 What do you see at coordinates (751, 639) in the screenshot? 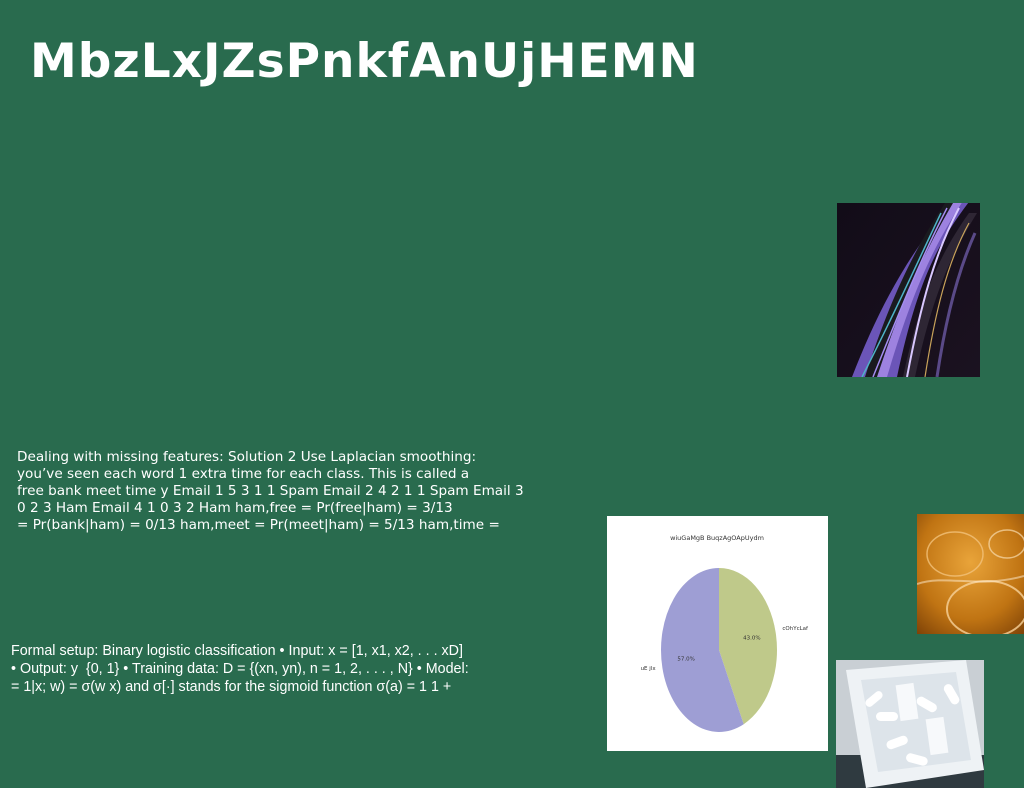
I see `pie-pct-label-0: 43.0%` at bounding box center [751, 639].